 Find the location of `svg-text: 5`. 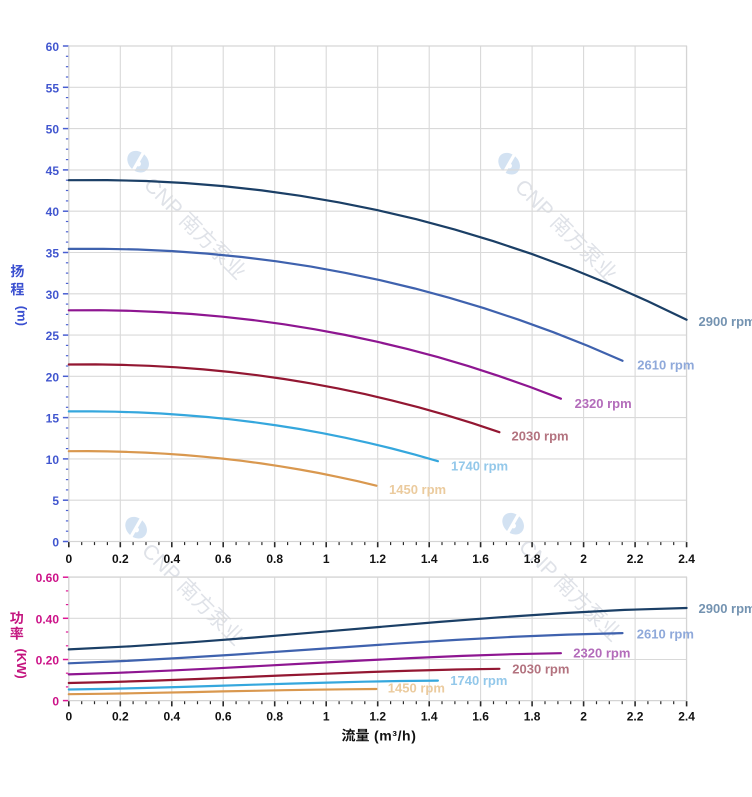

svg-text: 5 is located at coordinates (55, 501).